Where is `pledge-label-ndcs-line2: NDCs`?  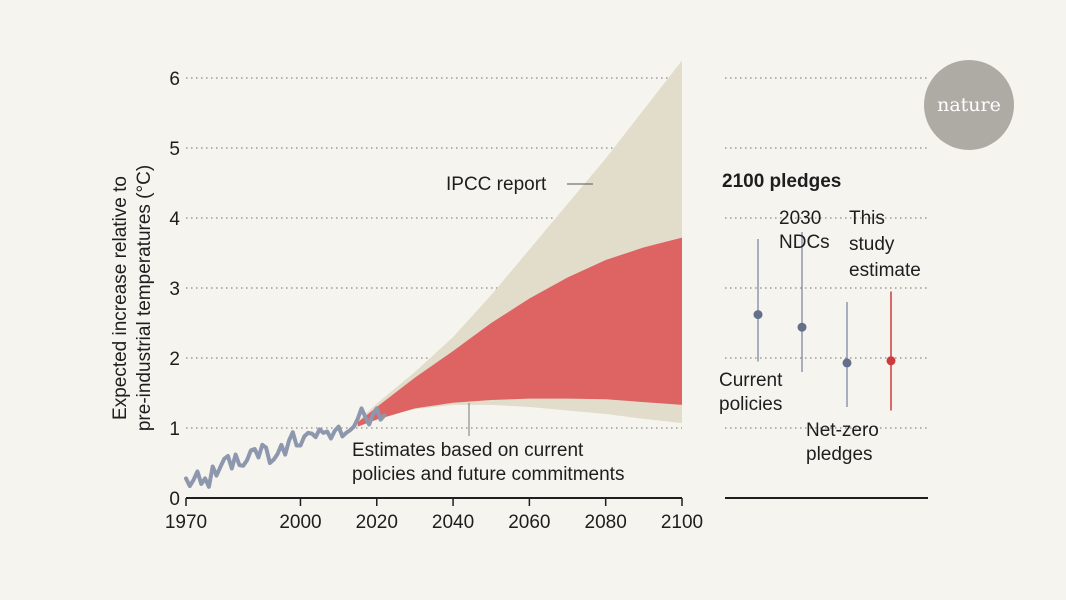 pledge-label-ndcs-line2: NDCs is located at coordinates (804, 242).